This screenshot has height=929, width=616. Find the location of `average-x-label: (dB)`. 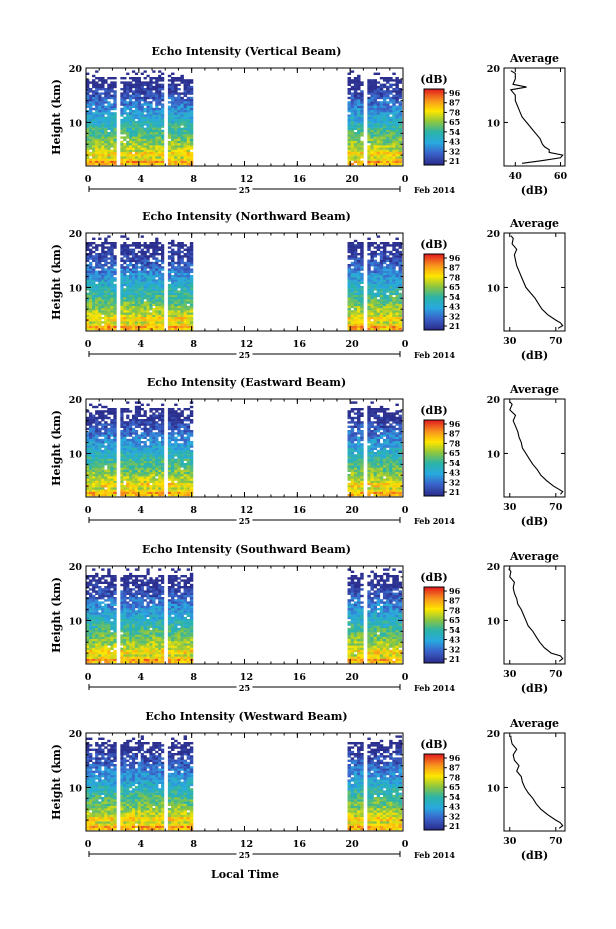

average-x-label: (dB) is located at coordinates (534, 355).